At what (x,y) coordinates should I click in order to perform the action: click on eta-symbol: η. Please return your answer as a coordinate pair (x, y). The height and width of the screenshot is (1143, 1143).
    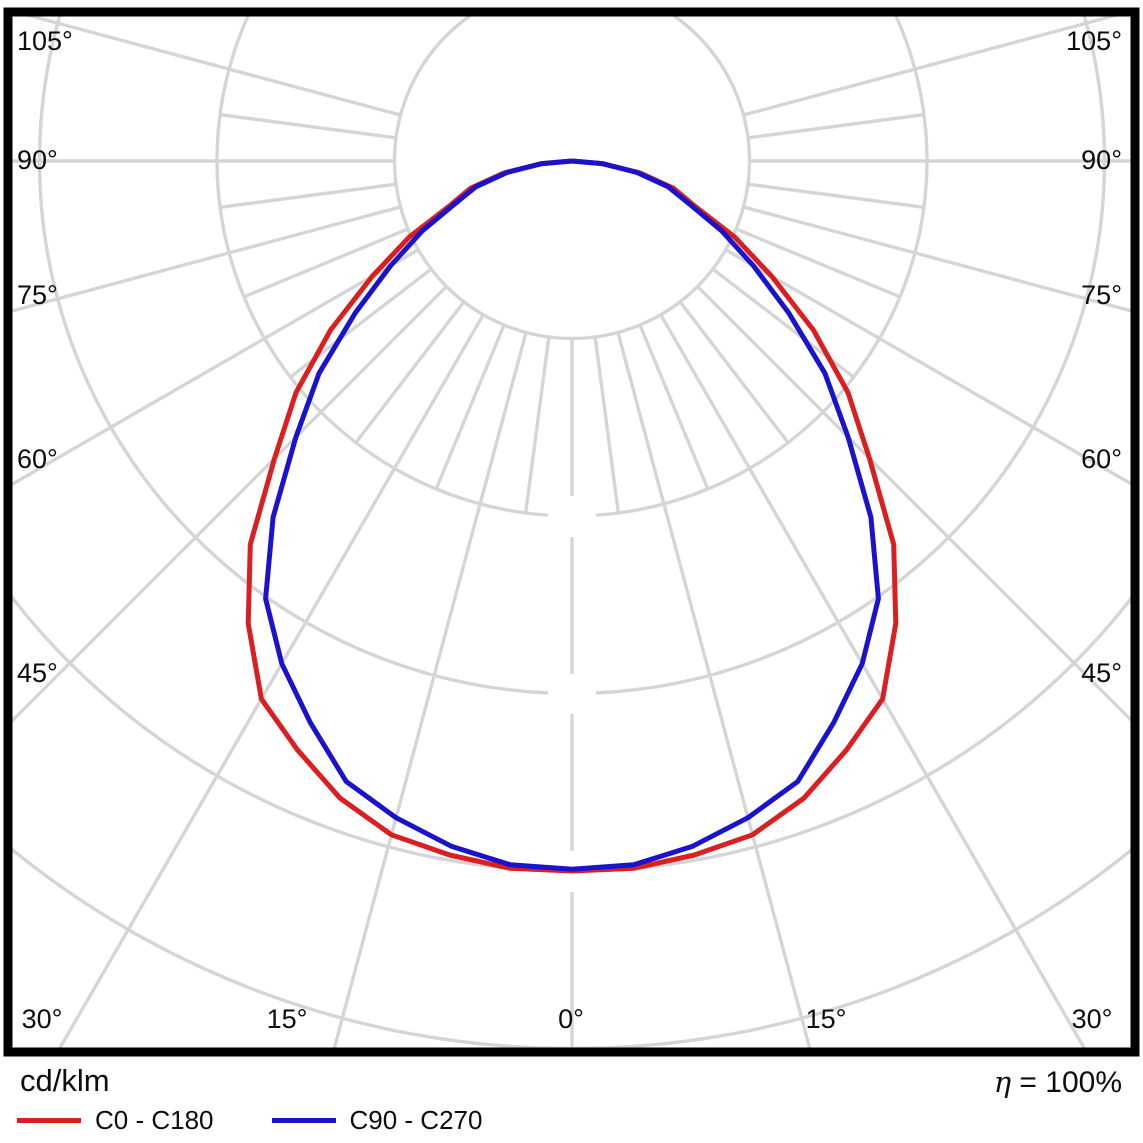
    Looking at the image, I should click on (1002, 1082).